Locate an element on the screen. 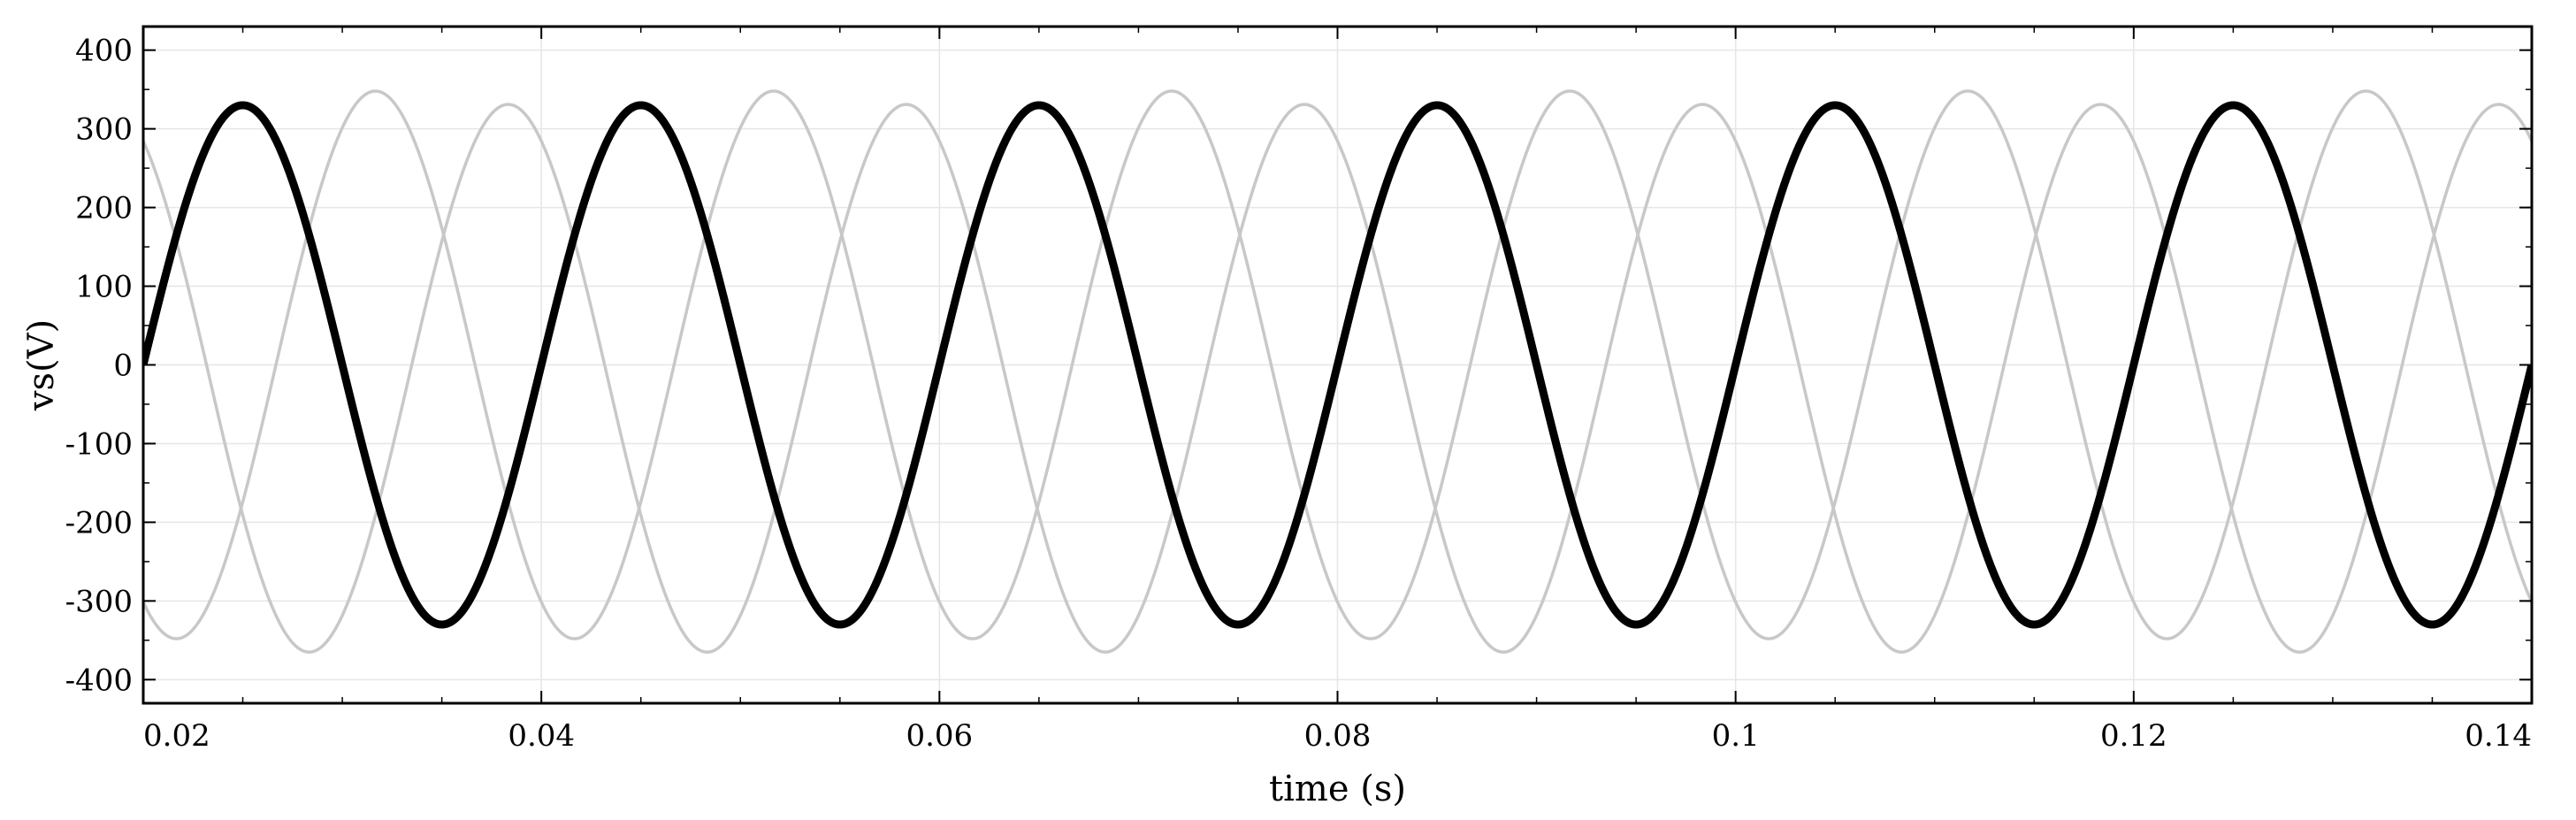 The image size is (2576, 820). x-tick-label: 0.06 is located at coordinates (939, 736).